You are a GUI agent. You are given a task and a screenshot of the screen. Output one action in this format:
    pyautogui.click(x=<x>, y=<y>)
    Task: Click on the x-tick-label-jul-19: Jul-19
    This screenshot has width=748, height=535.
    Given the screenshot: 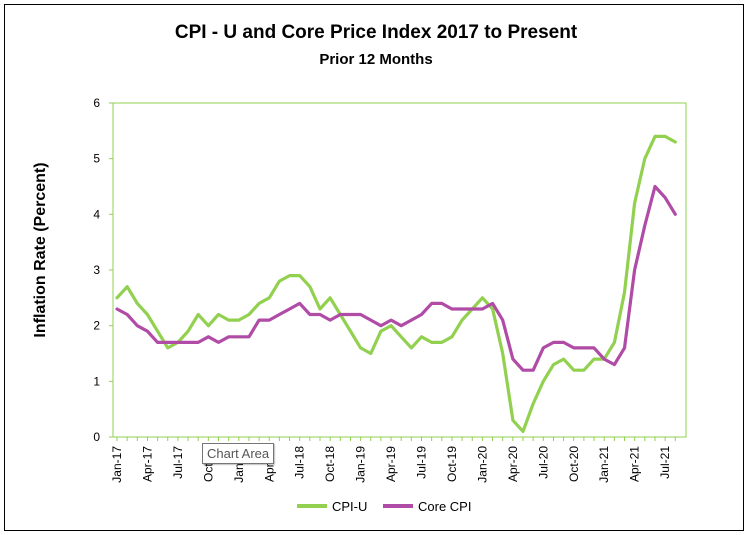 What is the action you would take?
    pyautogui.click(x=422, y=462)
    